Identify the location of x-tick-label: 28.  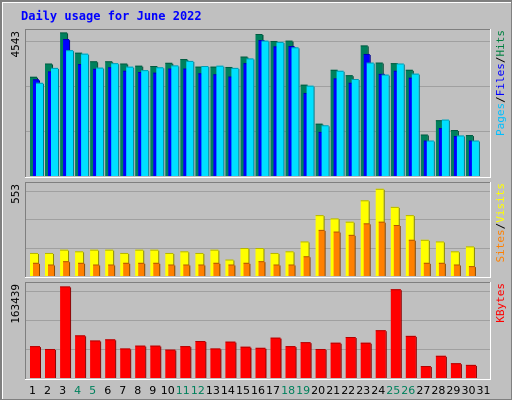
(438, 390).